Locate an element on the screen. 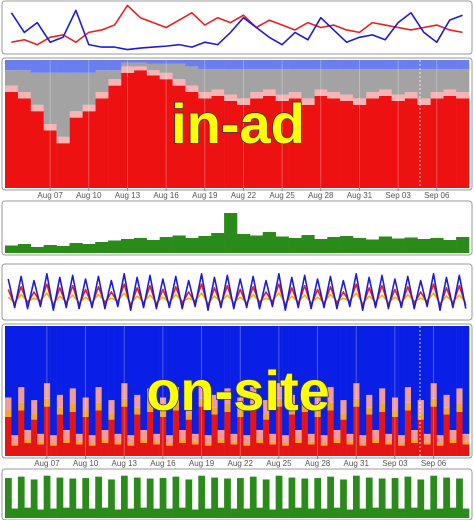 Image resolution: width=474 pixels, height=520 pixels. x-tick-label: Sep 06 is located at coordinates (437, 195).